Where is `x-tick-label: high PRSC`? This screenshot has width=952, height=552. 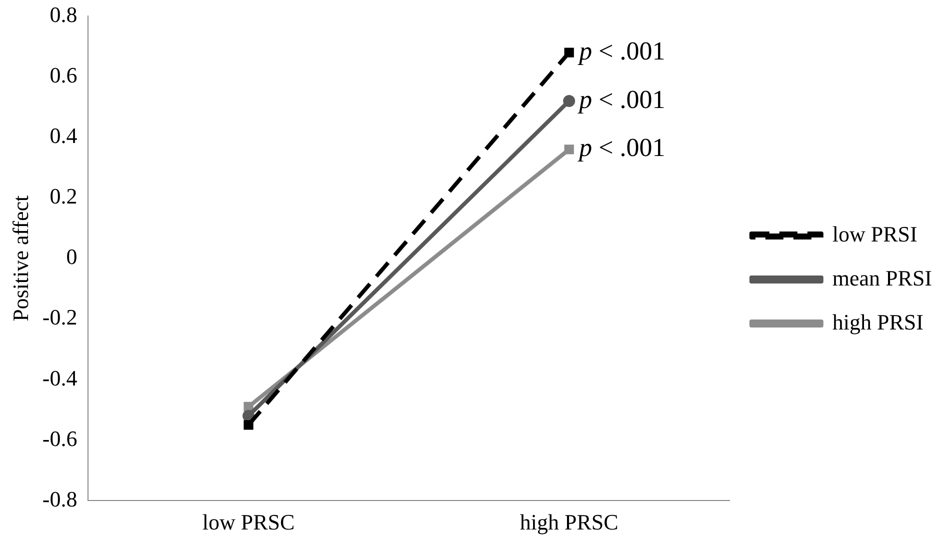 x-tick-label: high PRSC is located at coordinates (569, 522).